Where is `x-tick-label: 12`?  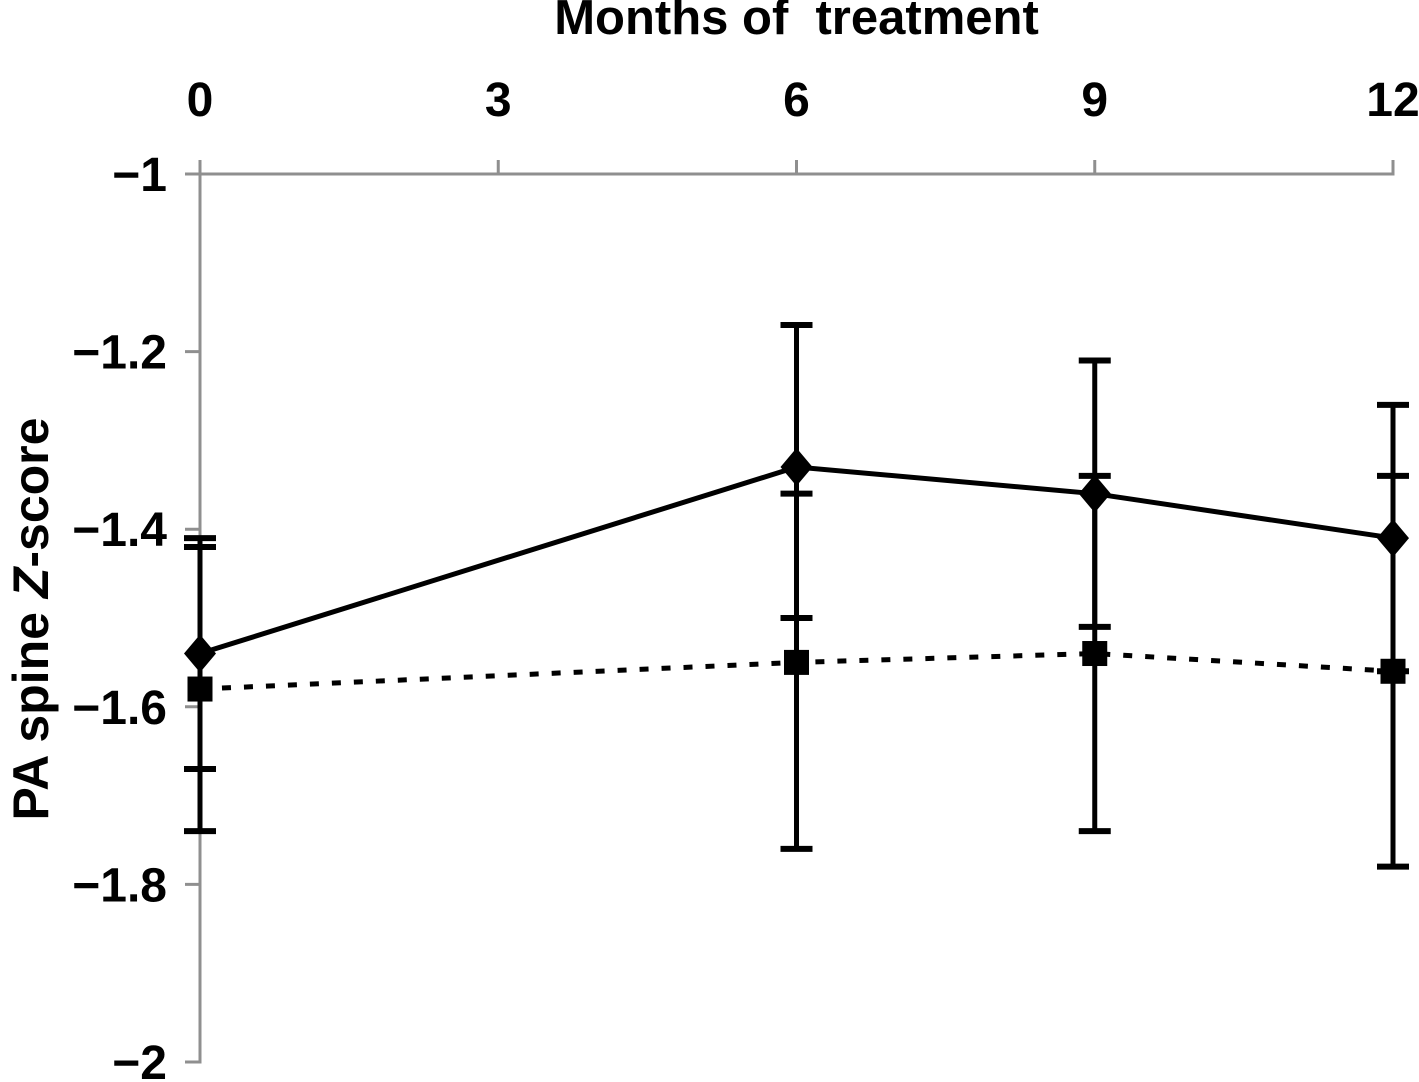 x-tick-label: 12 is located at coordinates (1392, 100).